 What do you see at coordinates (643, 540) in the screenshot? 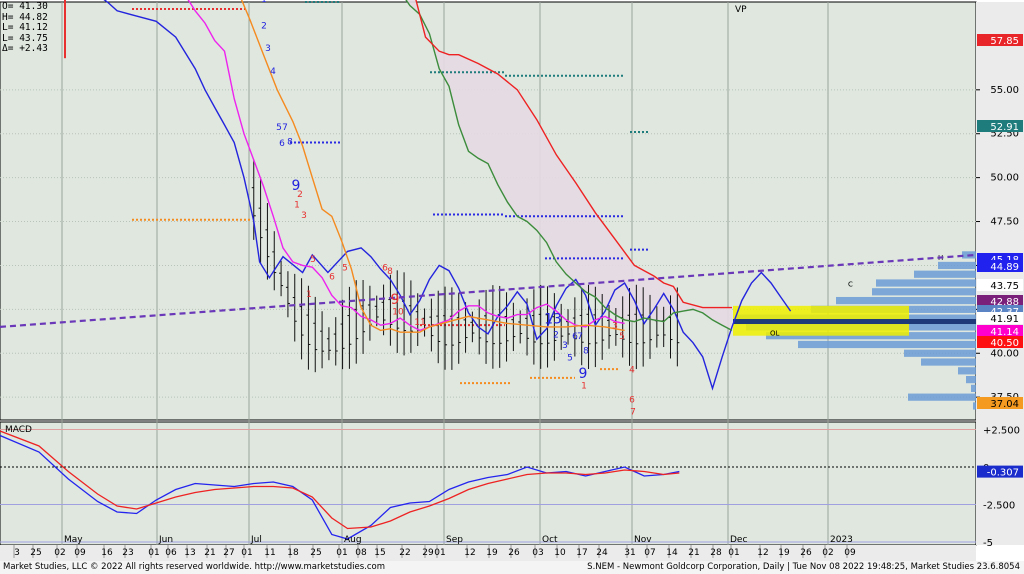
I see `month-label: Nov` at bounding box center [643, 540].